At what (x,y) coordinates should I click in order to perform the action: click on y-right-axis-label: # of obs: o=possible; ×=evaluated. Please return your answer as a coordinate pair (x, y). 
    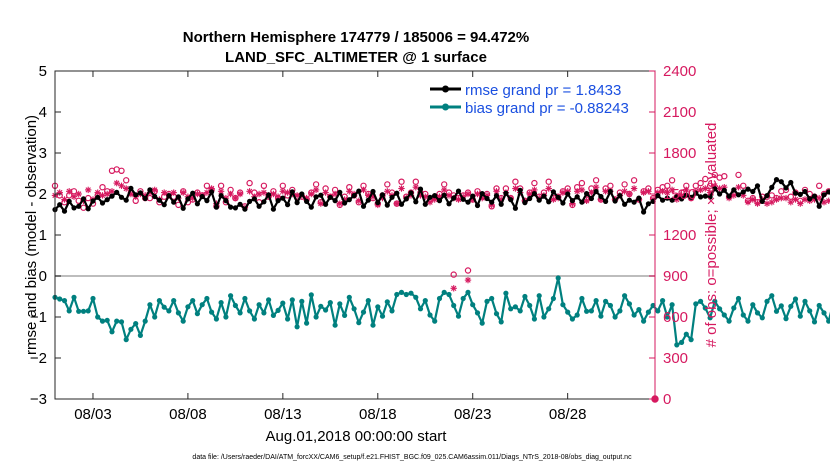
    Looking at the image, I should click on (711, 235).